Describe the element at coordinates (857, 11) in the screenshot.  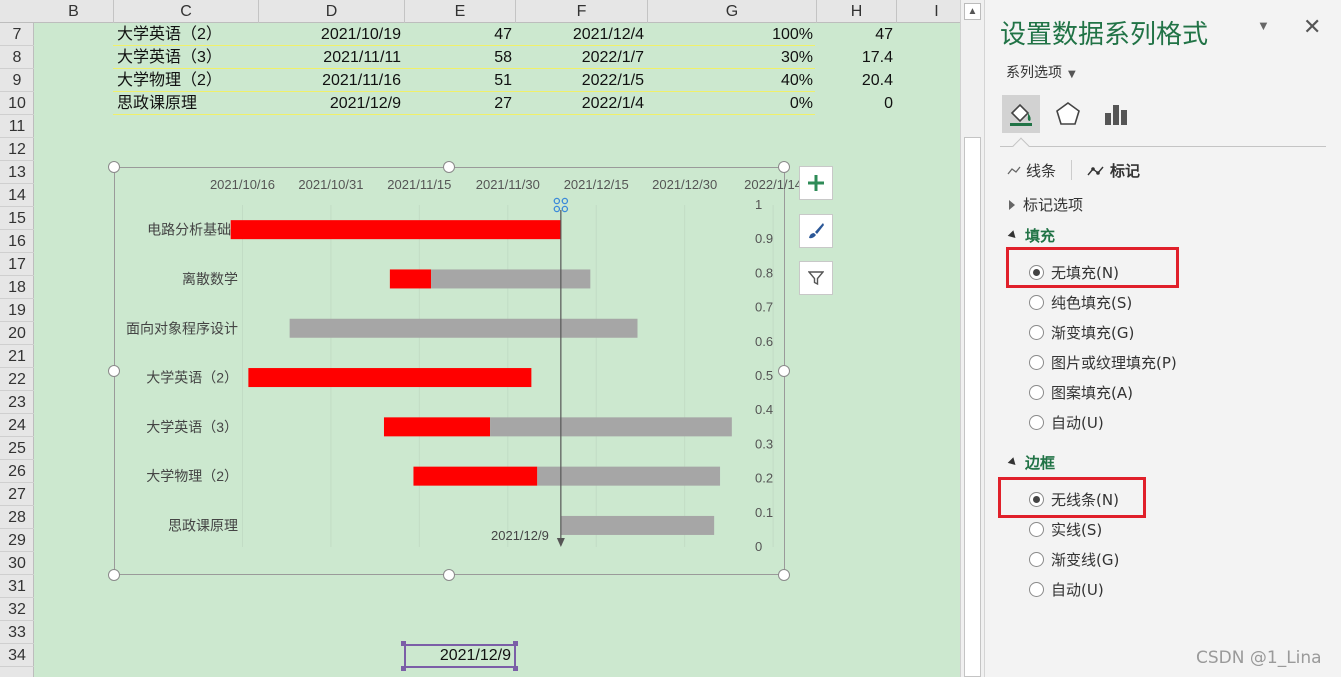
I see `column-header-h: H` at that location.